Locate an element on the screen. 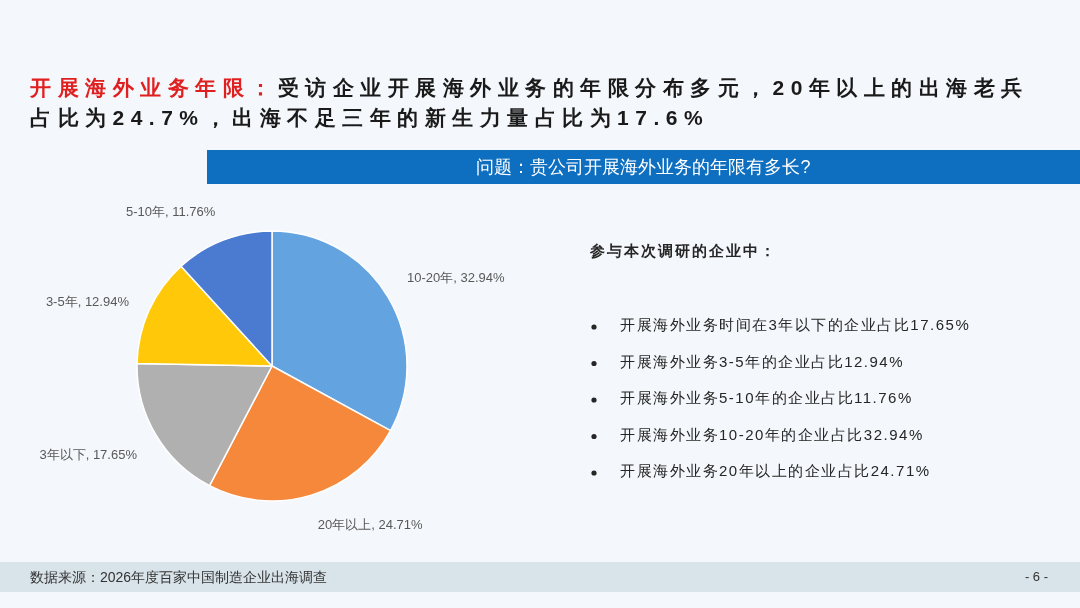 This screenshot has height=608, width=1080. slice-label: 3年以下, 17.65% is located at coordinates (88, 455).